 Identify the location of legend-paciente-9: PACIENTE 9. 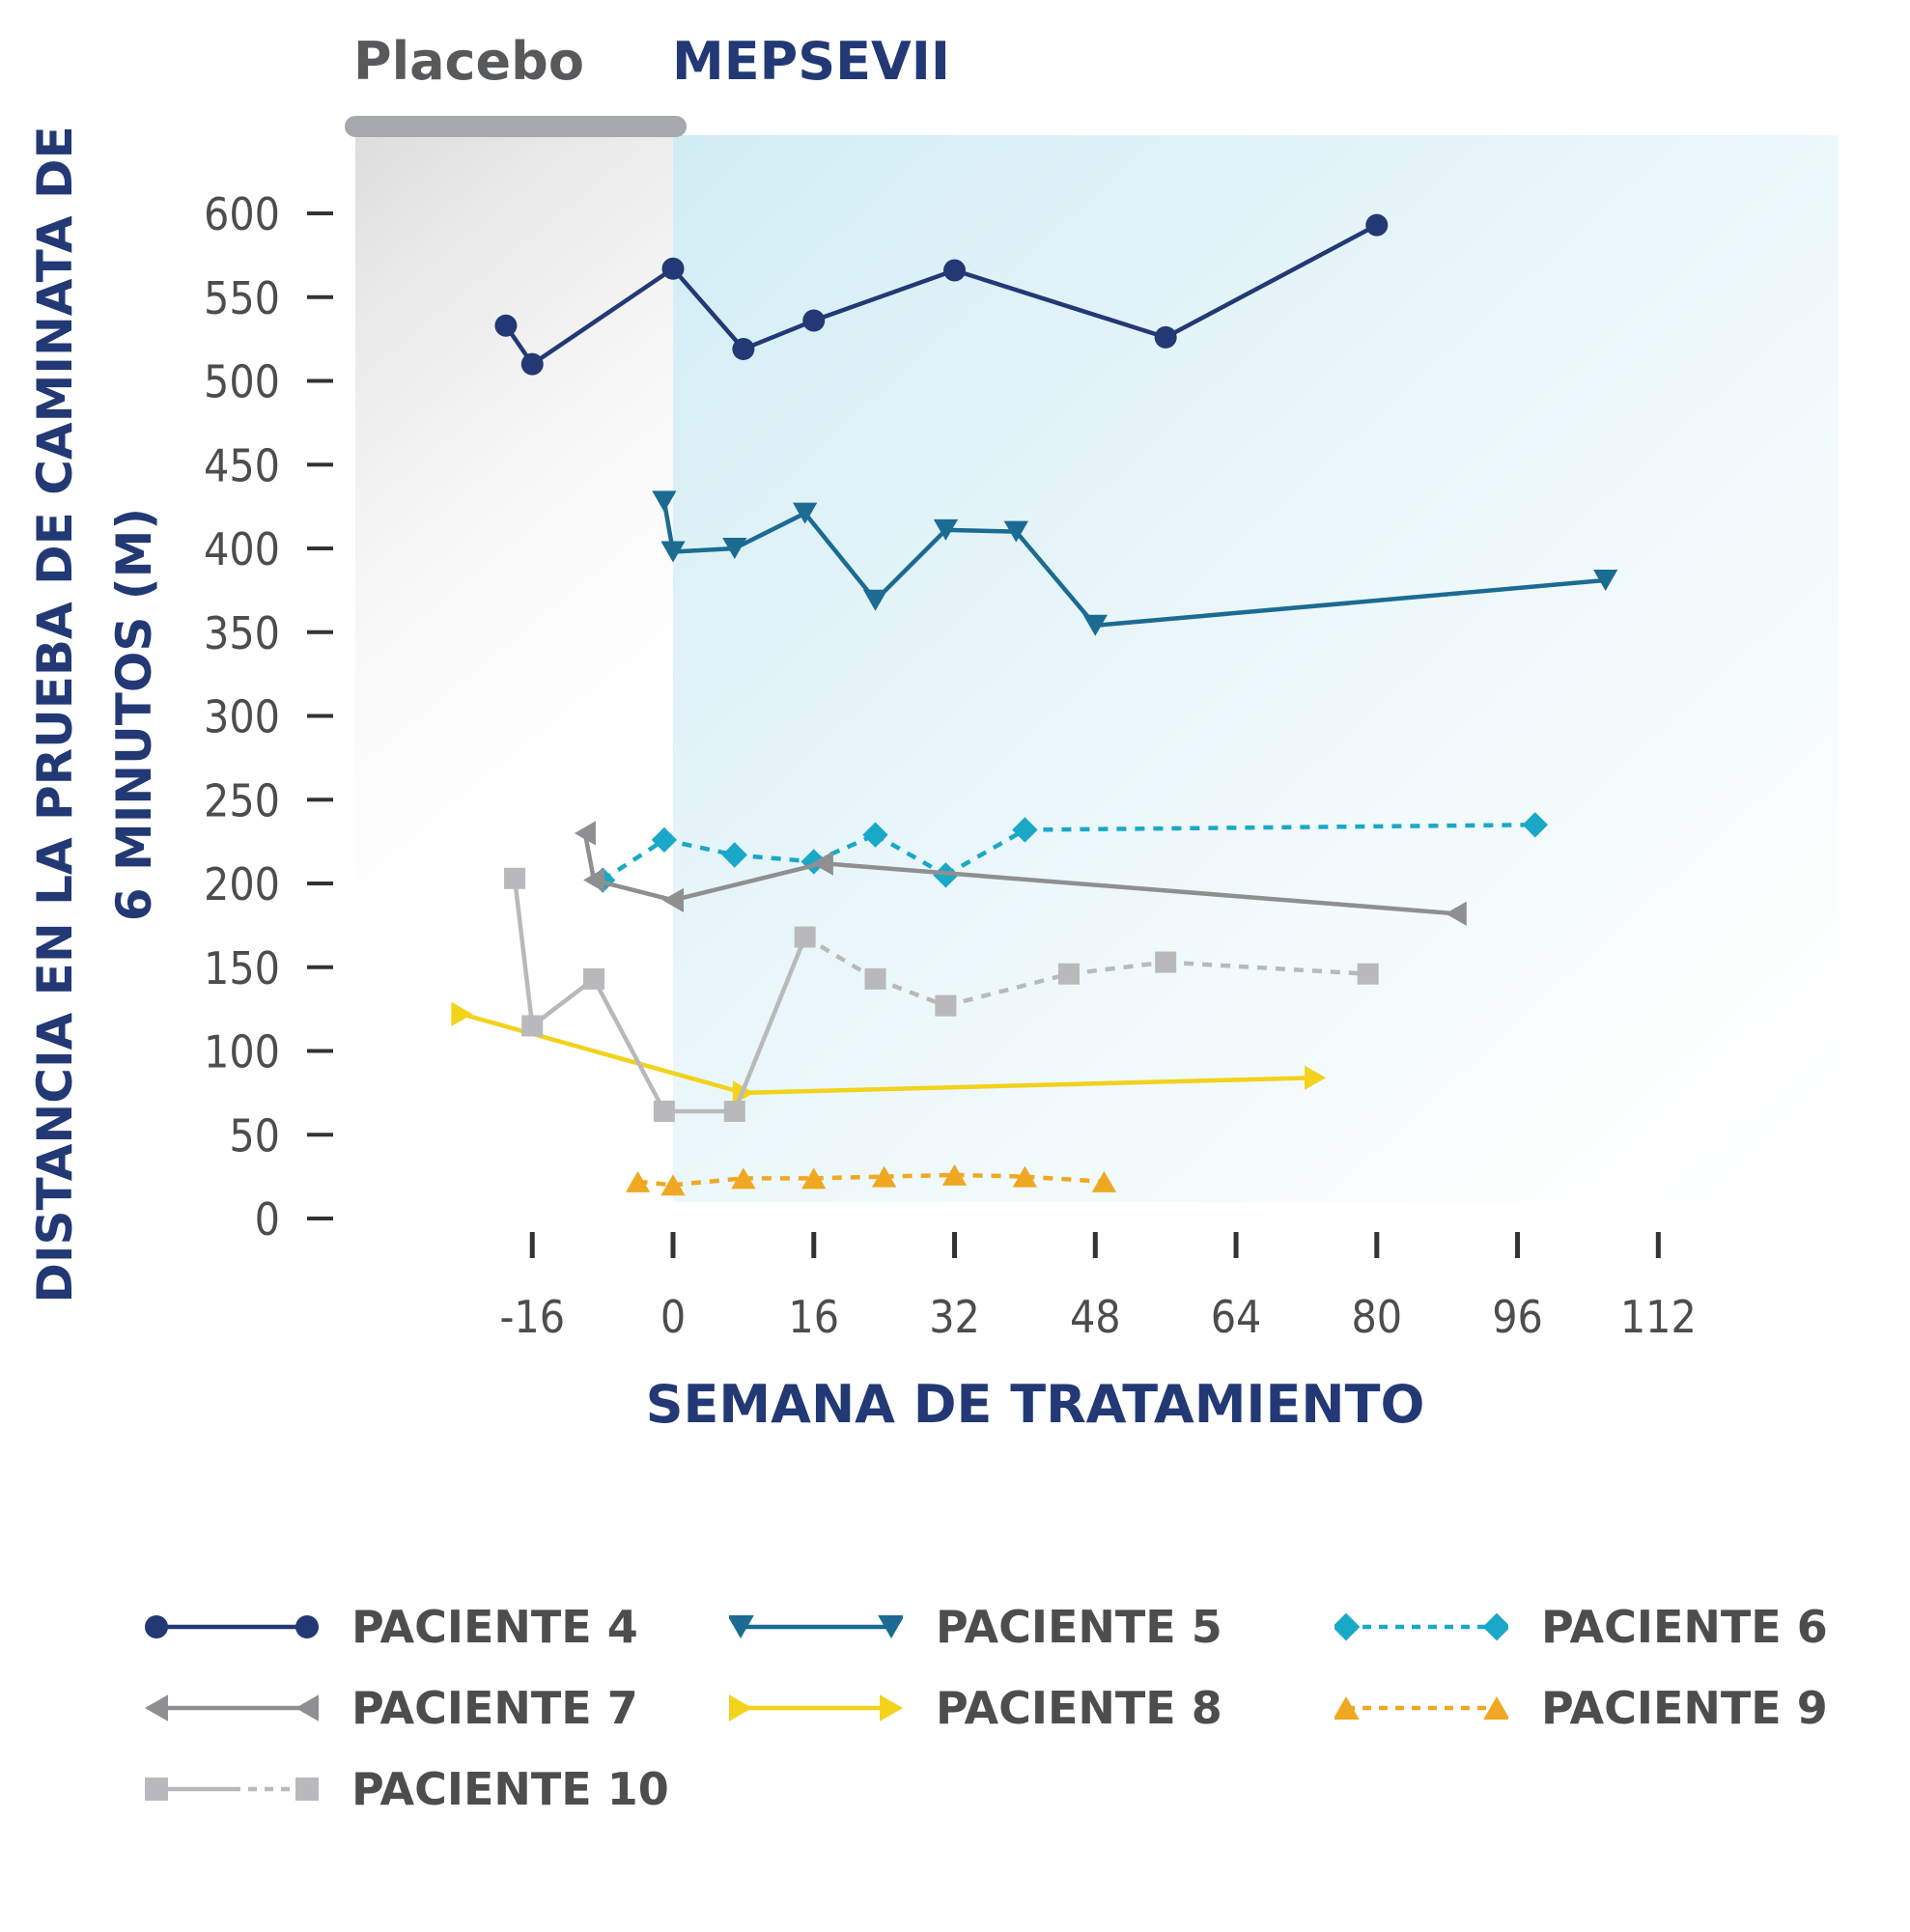
(1581, 1708).